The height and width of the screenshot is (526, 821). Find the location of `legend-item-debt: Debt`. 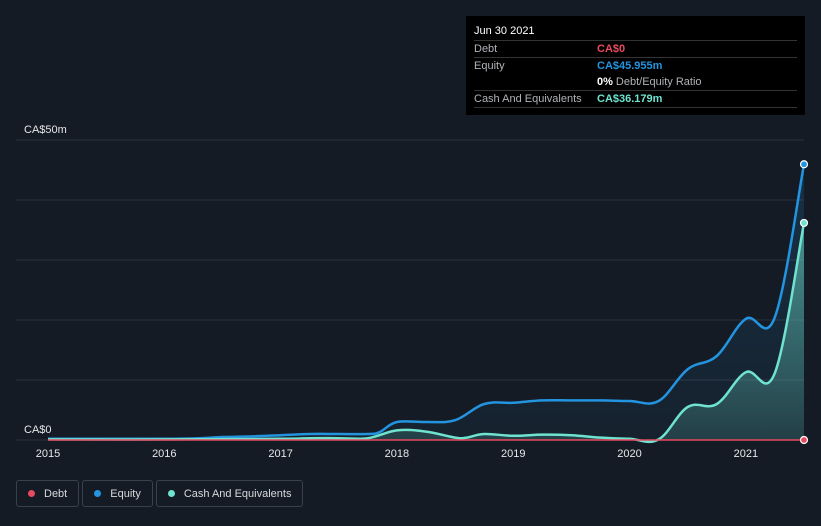

legend-item-debt: Debt is located at coordinates (48, 493).